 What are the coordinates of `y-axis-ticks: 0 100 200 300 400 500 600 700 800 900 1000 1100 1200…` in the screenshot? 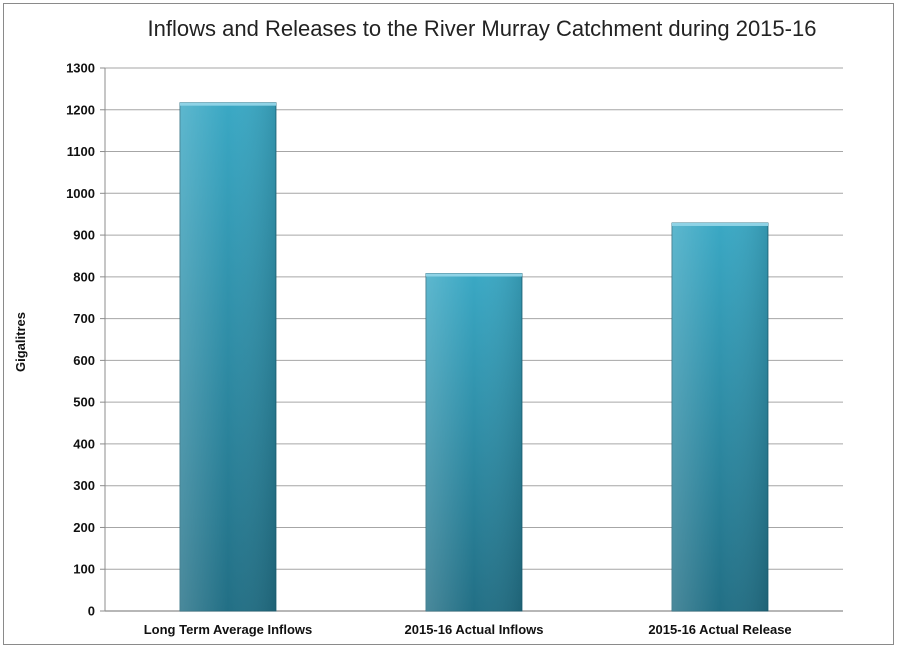 It's located at (85, 340).